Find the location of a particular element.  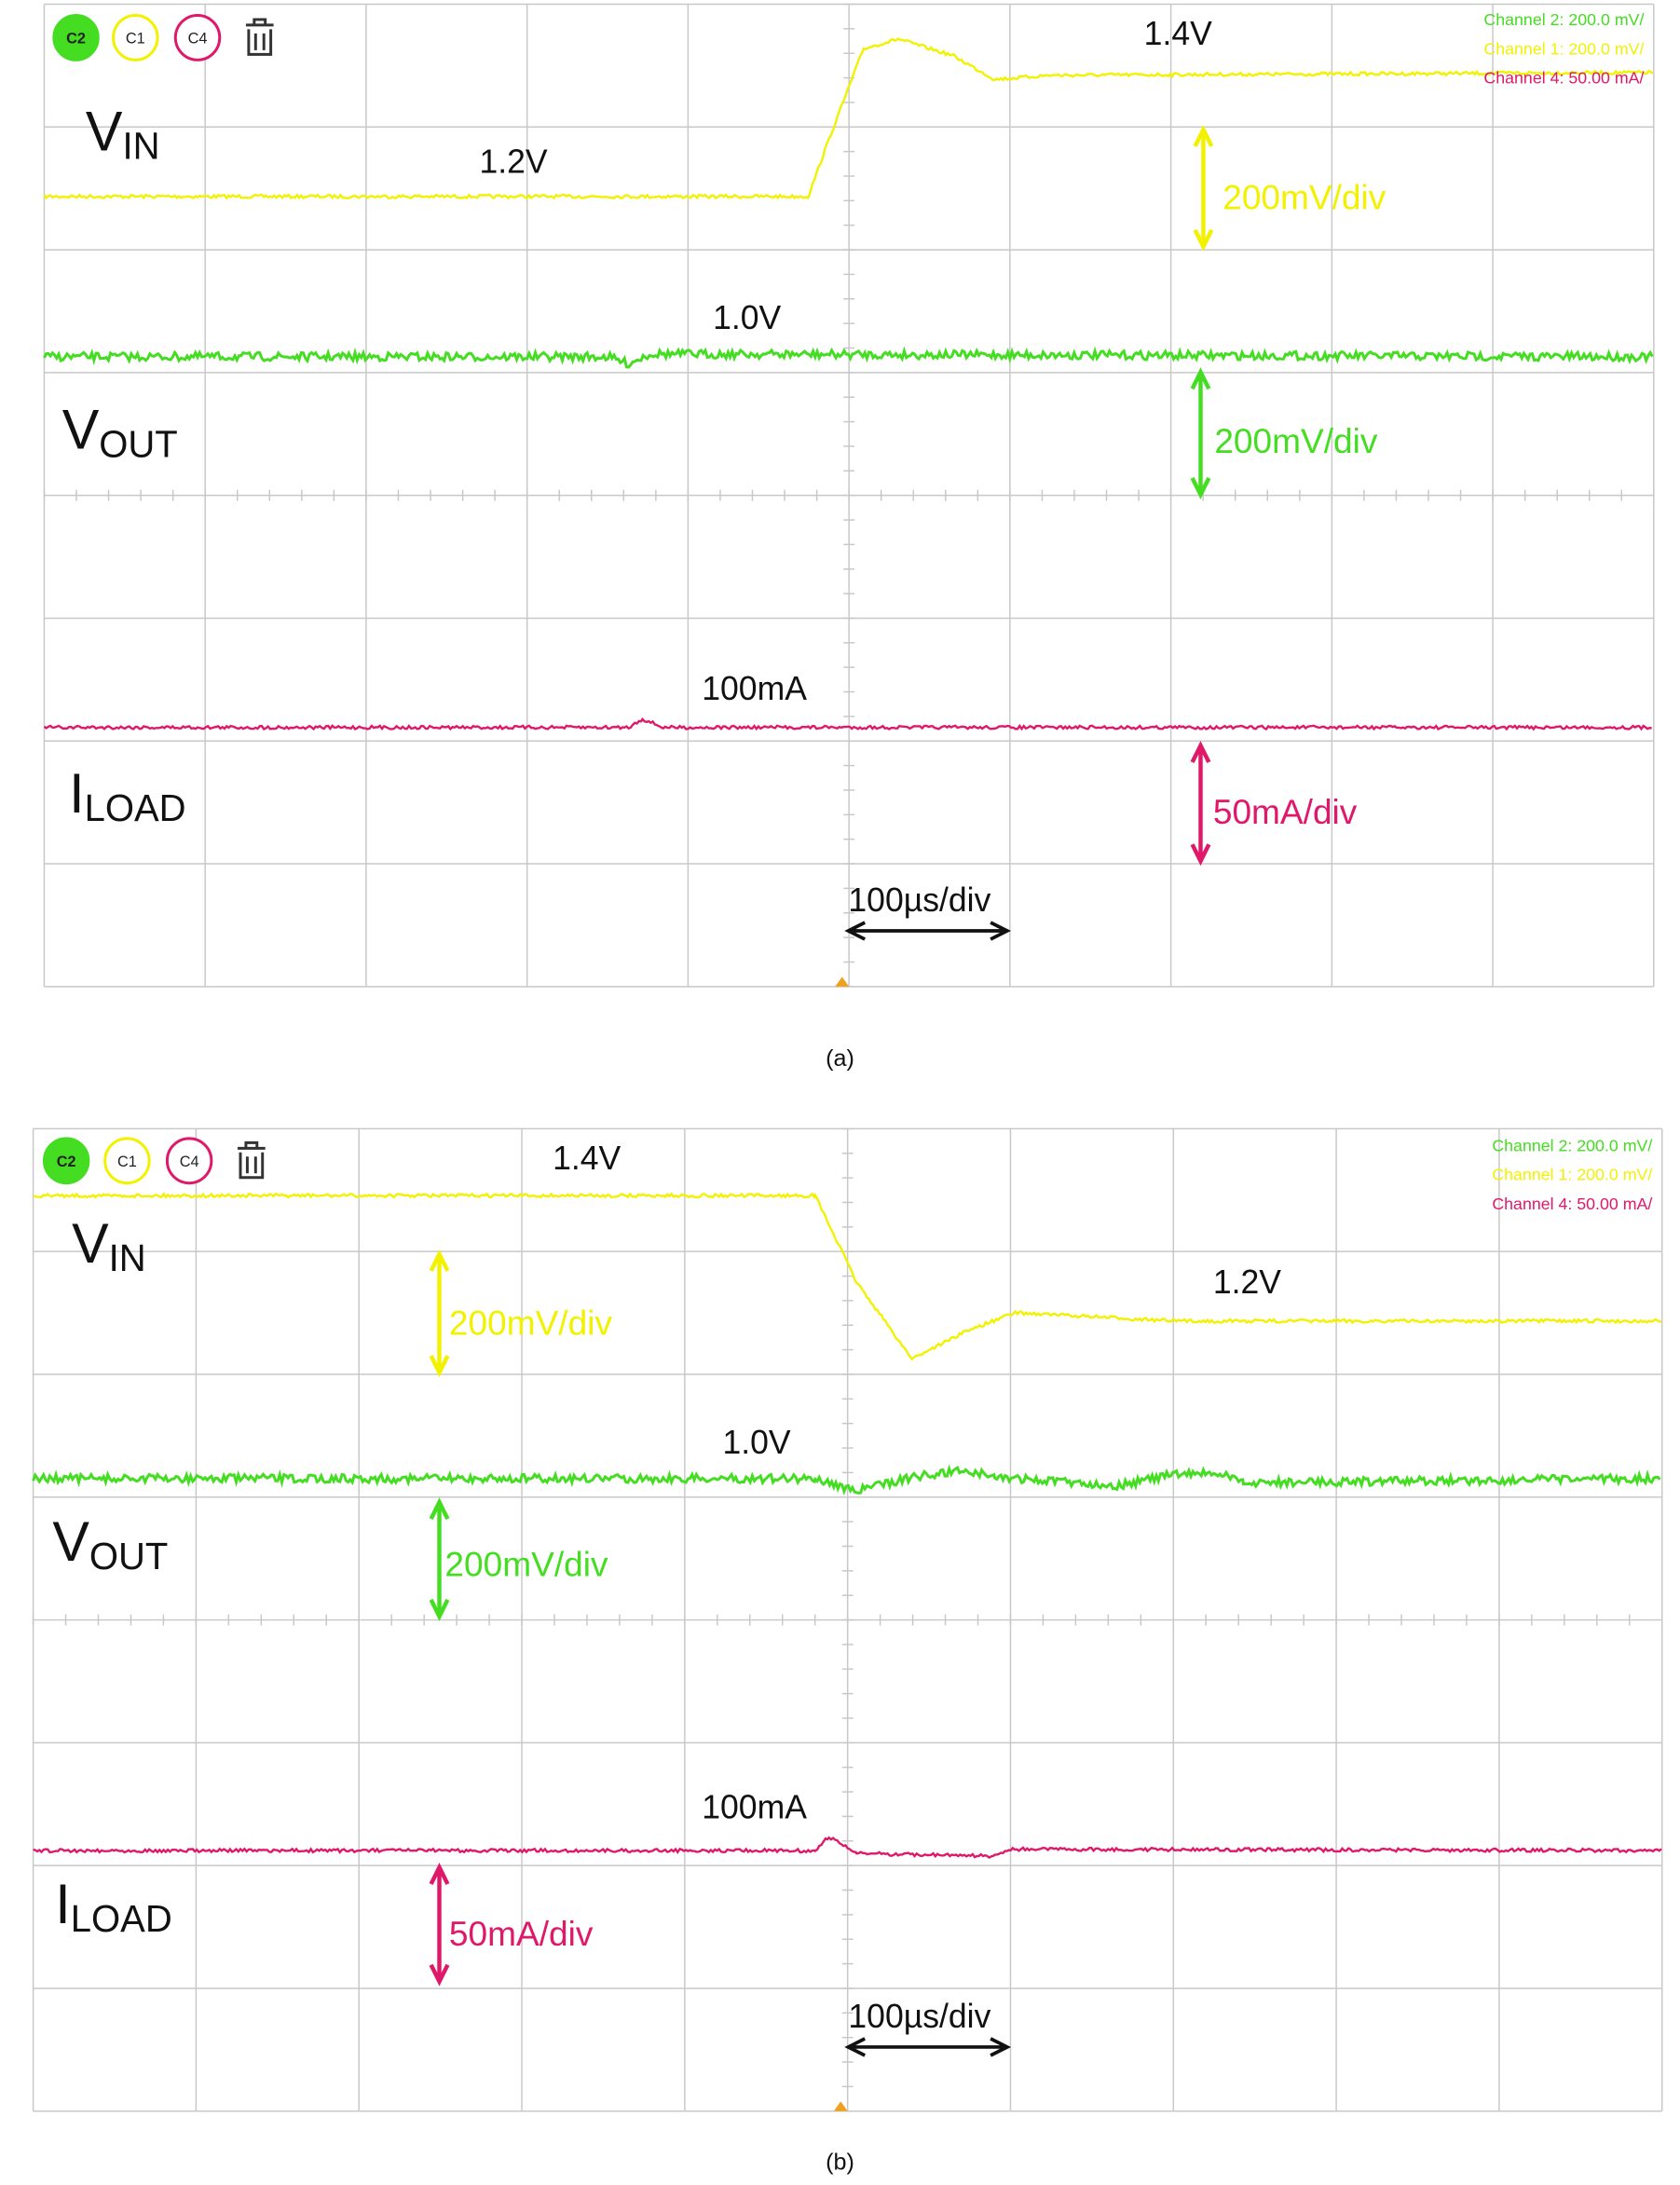

caption: (b) is located at coordinates (840, 2162).